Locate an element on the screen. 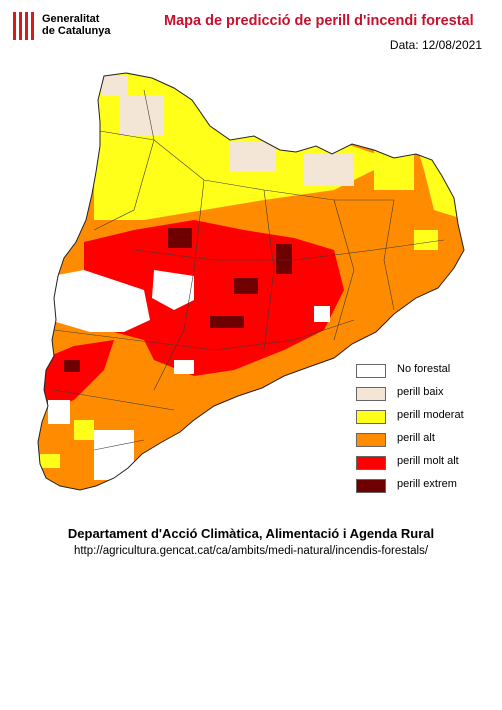 Image resolution: width=502 pixels, height=710 pixels. legend-label: perill moderat is located at coordinates (430, 415).